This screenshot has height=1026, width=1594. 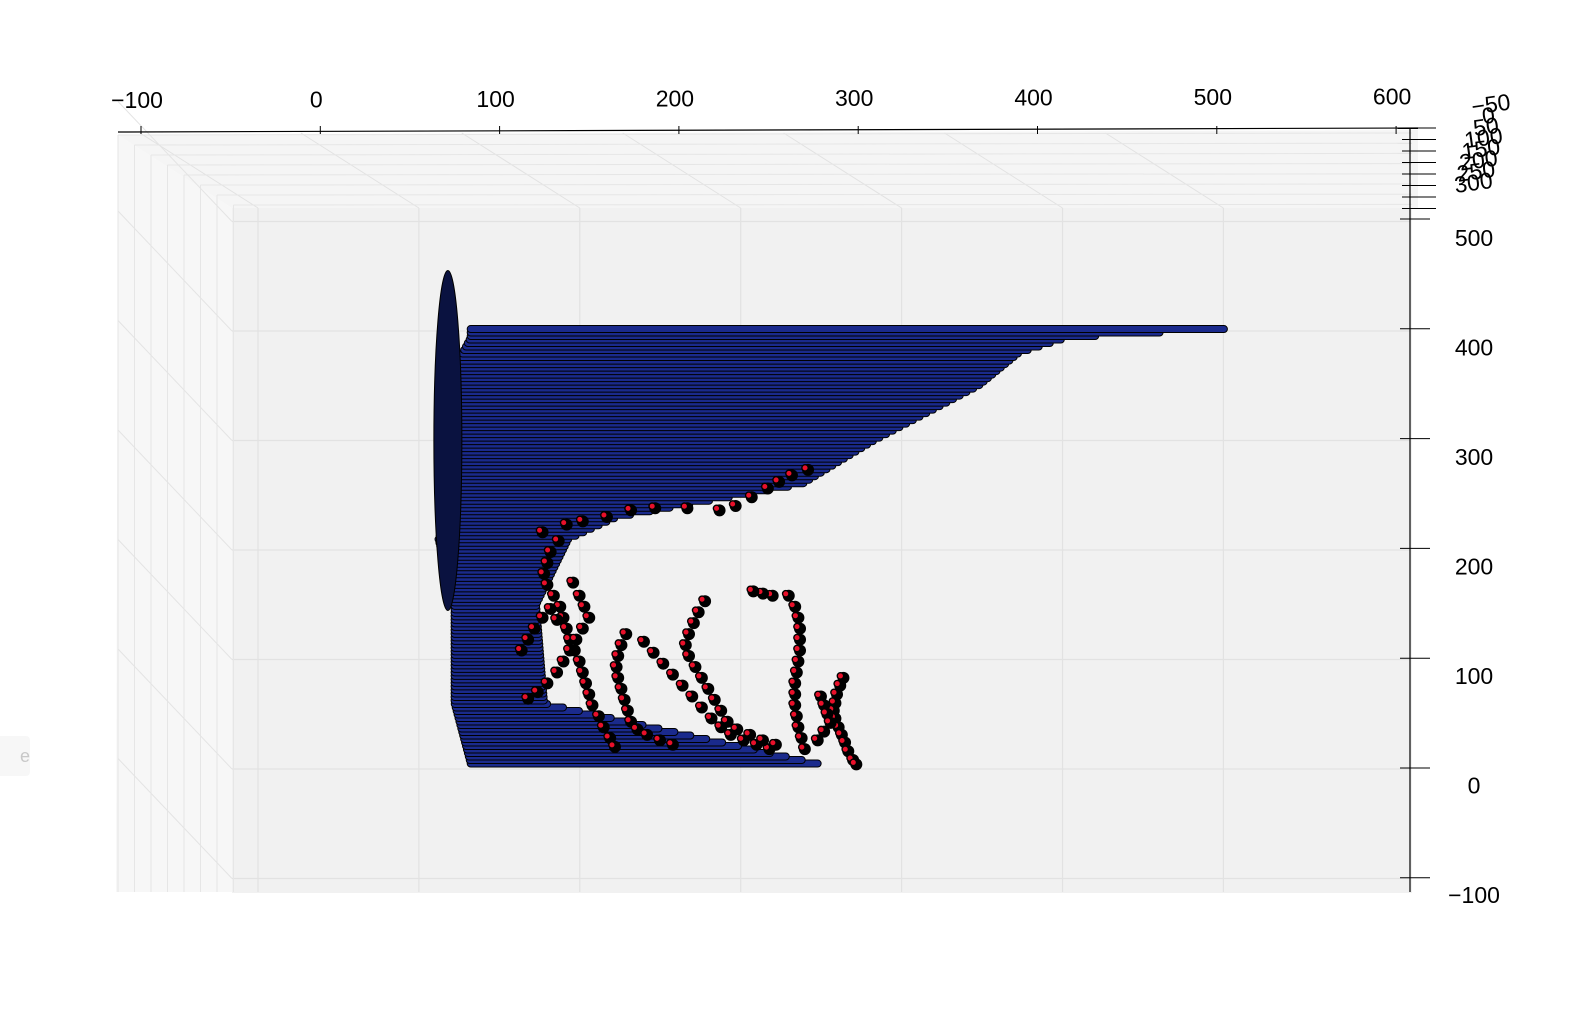 I want to click on x-tick-label: 500, so click(x=1213, y=97).